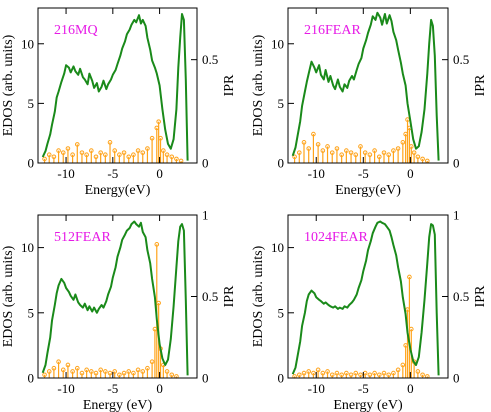 Image resolution: width=491 pixels, height=412 pixels. Describe the element at coordinates (363, 173) in the screenshot. I see `panel-216fear-x-tick-label: -5` at that location.